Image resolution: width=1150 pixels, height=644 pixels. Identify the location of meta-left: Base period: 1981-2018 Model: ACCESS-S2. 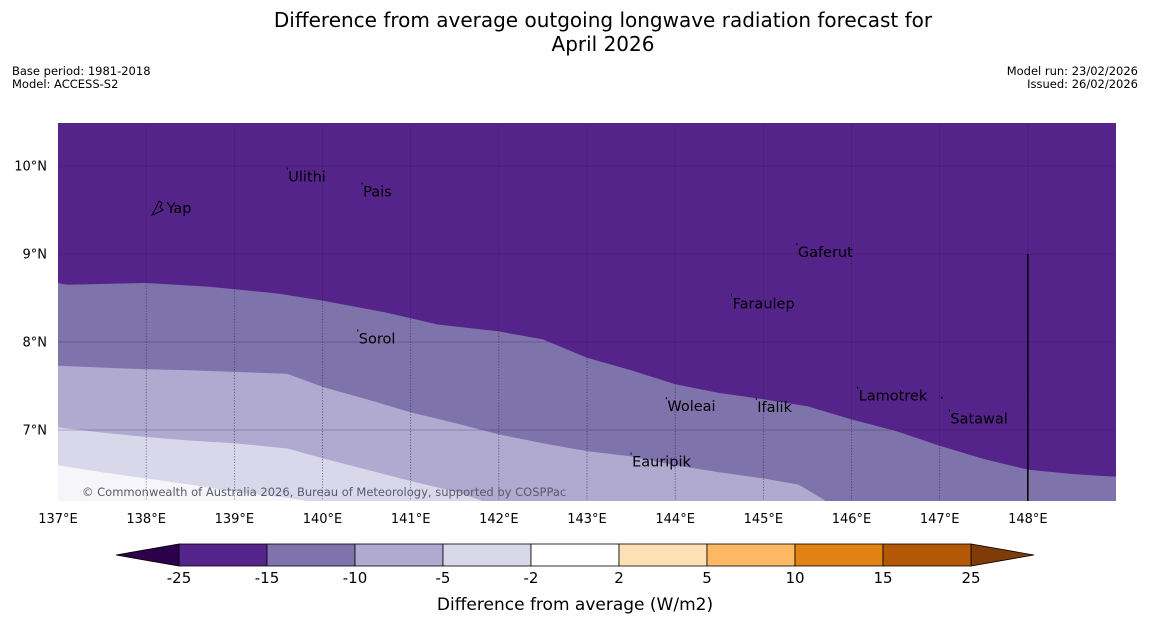
(81, 78).